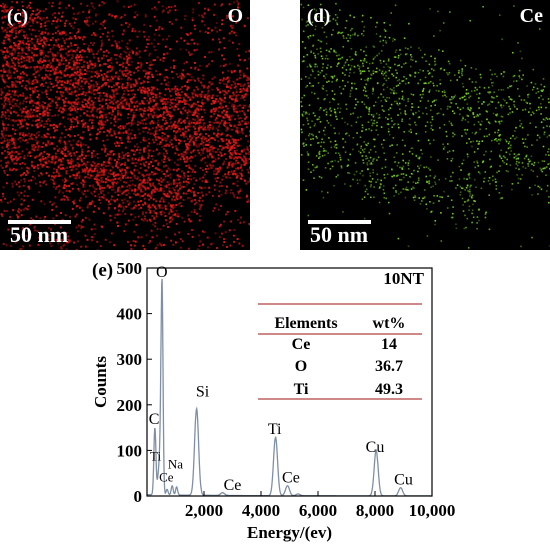 Image resolution: width=550 pixels, height=548 pixels. What do you see at coordinates (203, 392) in the screenshot?
I see `peak-annotation: Si` at bounding box center [203, 392].